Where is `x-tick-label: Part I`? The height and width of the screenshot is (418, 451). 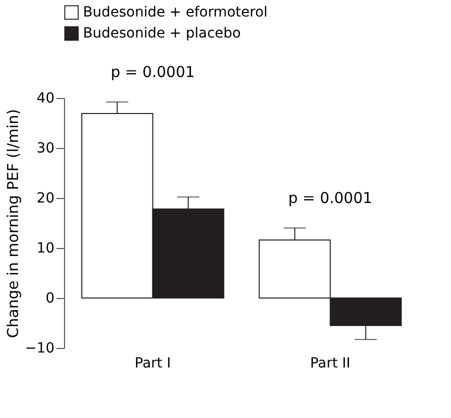 x-tick-label: Part I is located at coordinates (152, 364).